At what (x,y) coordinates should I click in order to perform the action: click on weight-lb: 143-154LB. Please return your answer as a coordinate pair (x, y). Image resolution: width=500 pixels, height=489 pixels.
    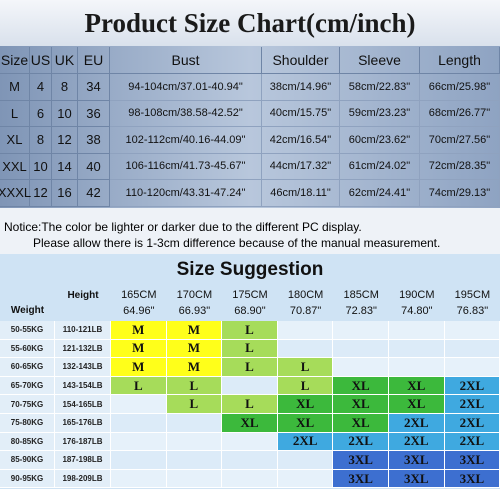
    Looking at the image, I should click on (83, 386).